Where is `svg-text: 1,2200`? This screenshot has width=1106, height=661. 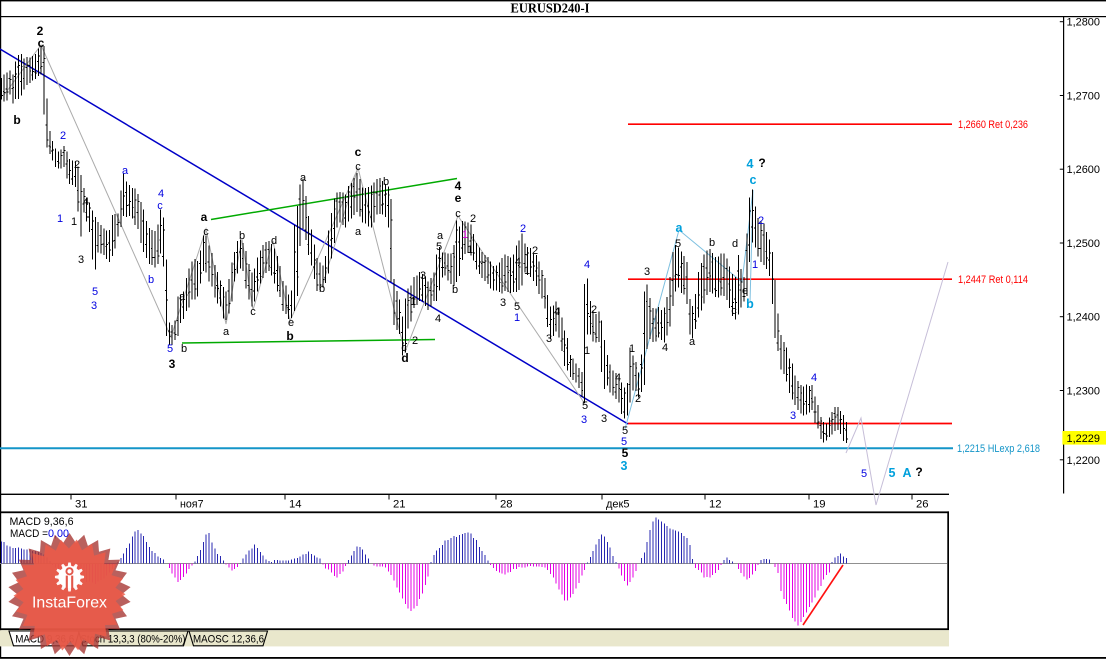 svg-text: 1,2200 is located at coordinates (1084, 461).